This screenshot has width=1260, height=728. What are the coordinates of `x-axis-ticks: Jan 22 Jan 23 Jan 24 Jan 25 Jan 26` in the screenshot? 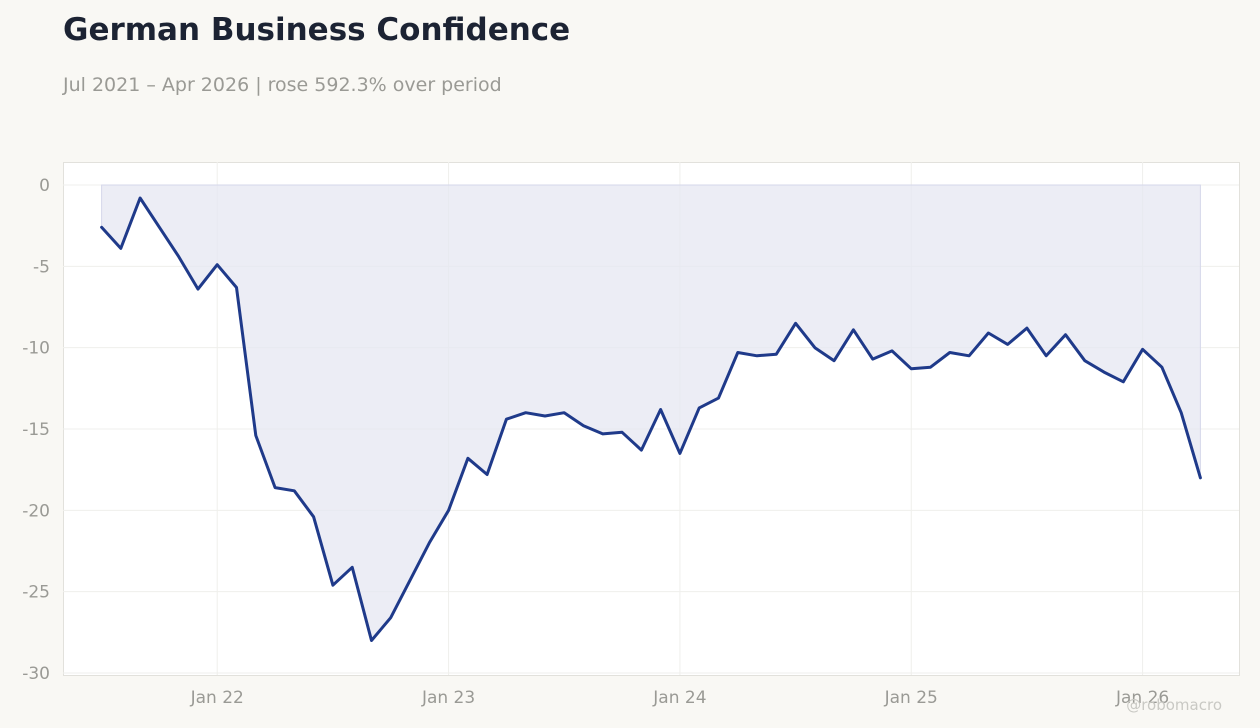 It's located at (680, 698).